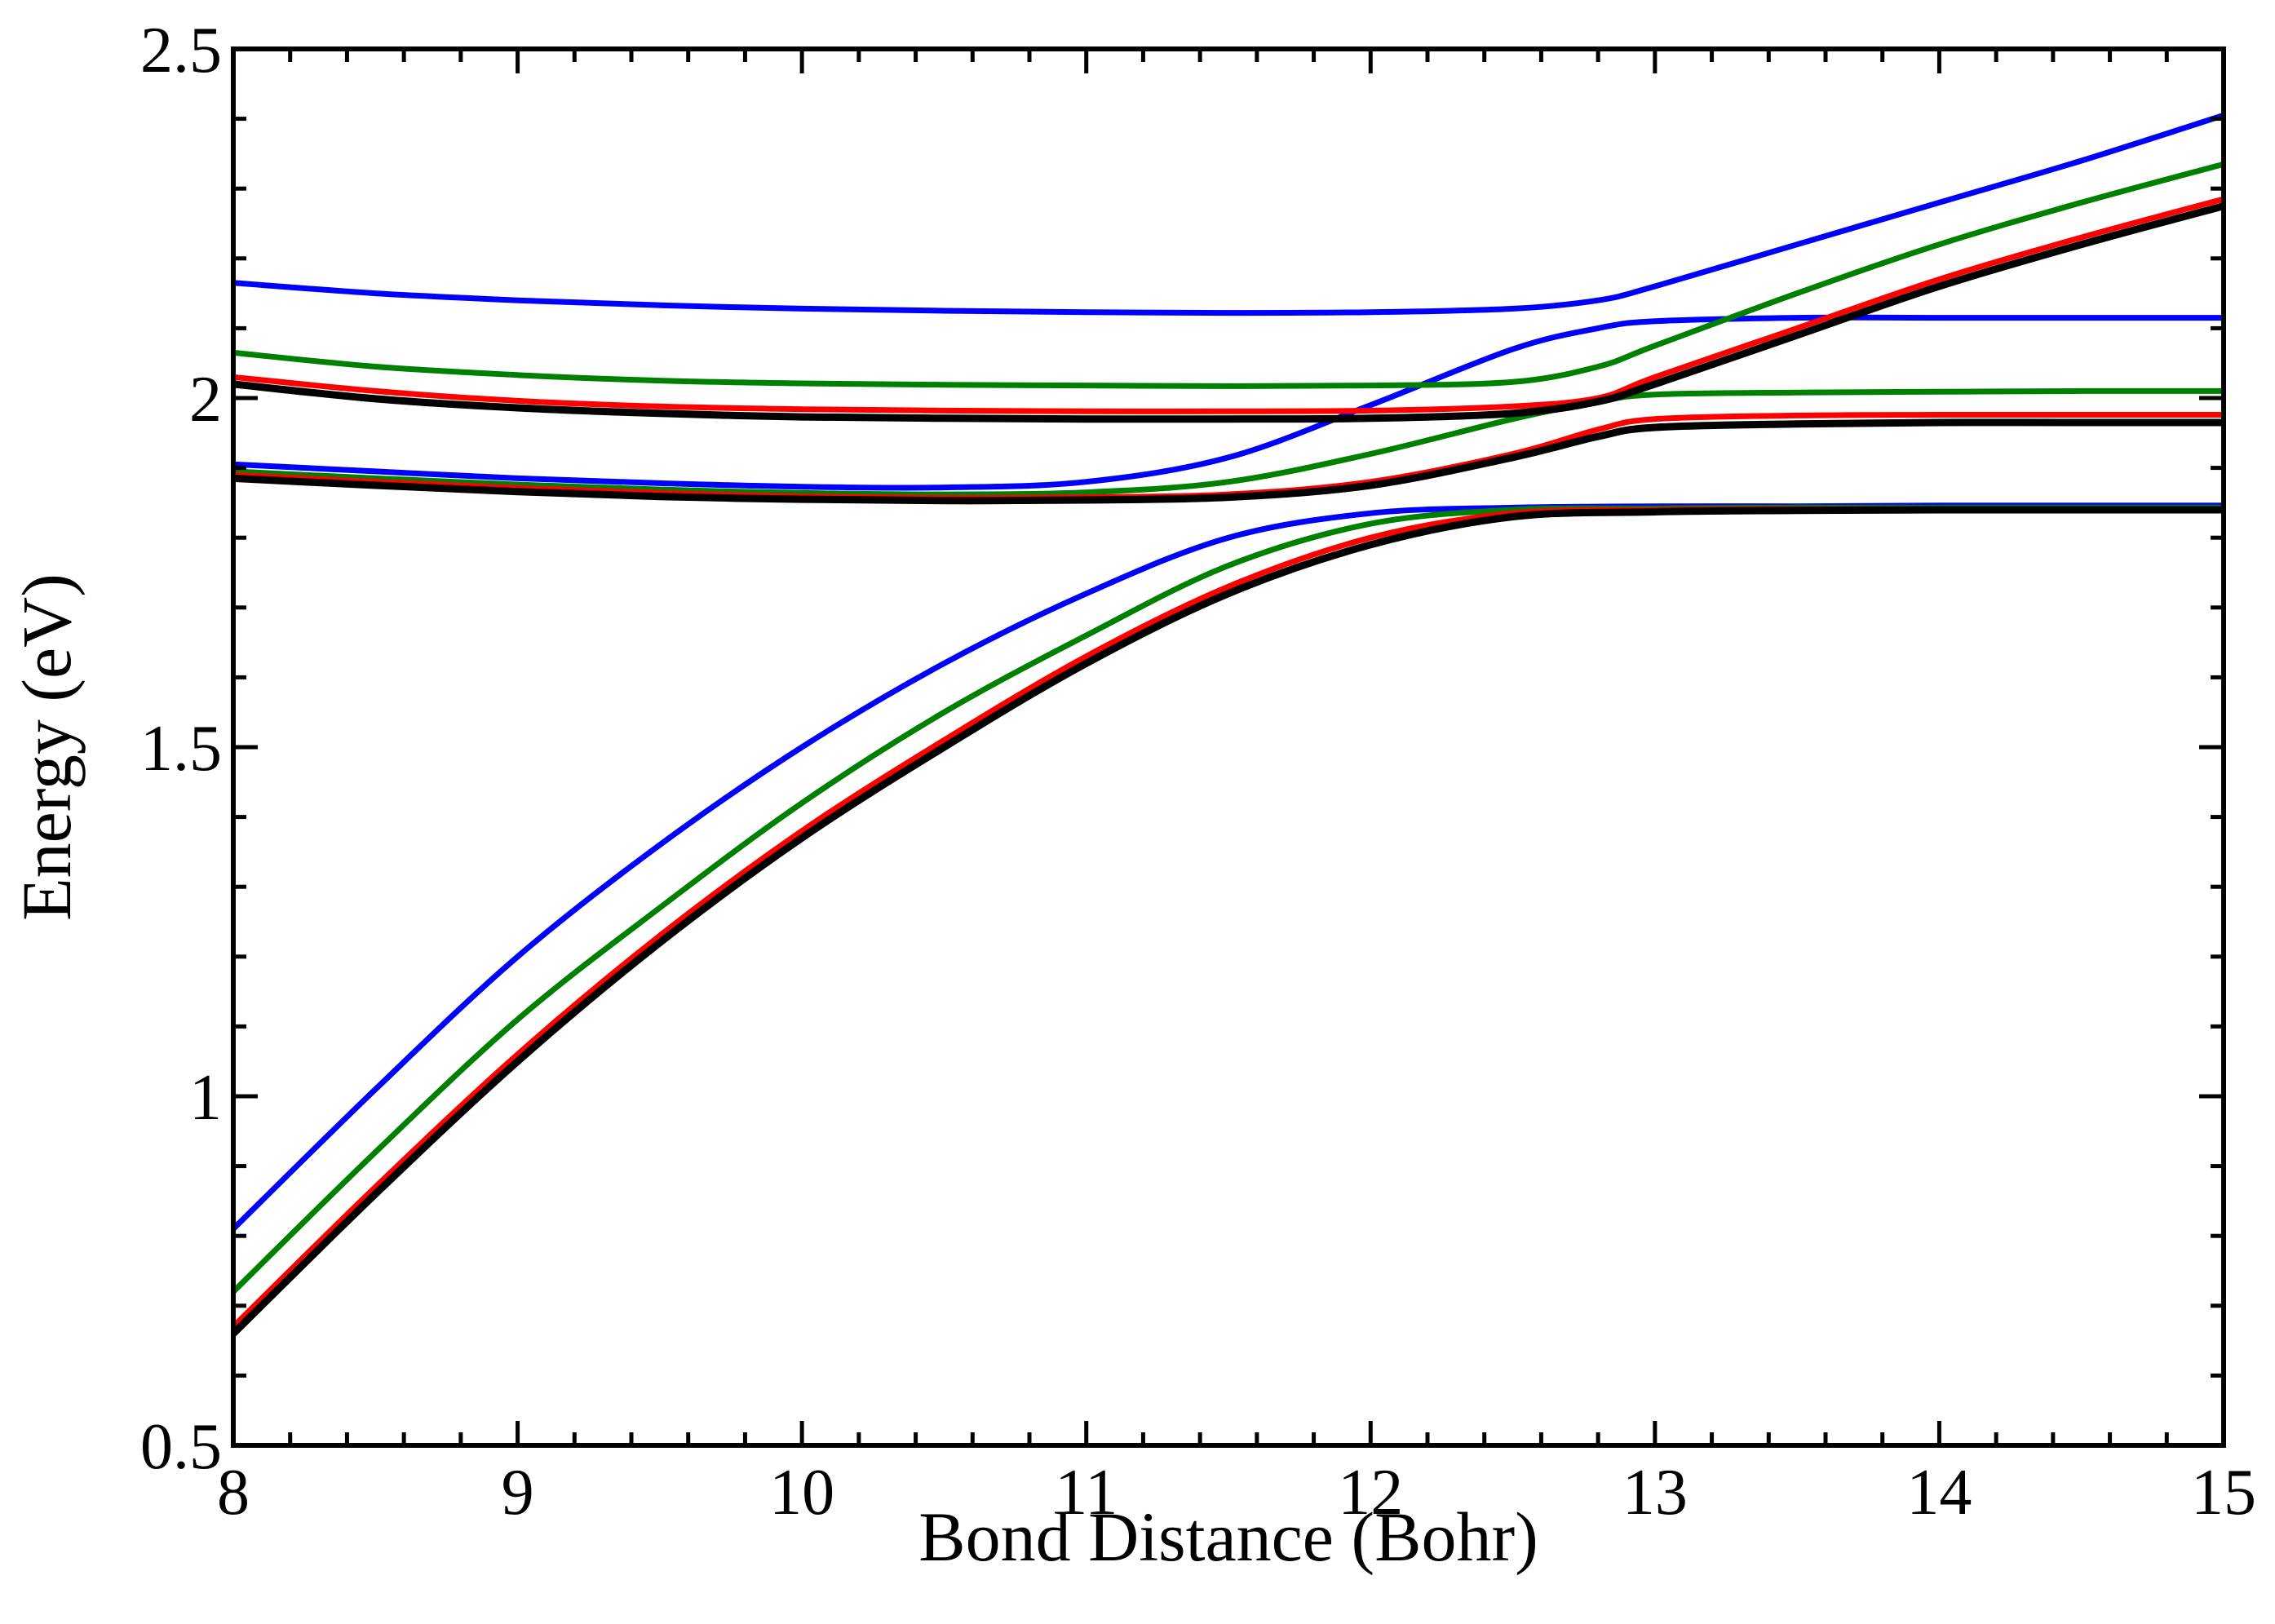 This screenshot has width=2275, height=1624. I want to click on series-line-black-upper, so click(1228, 312).